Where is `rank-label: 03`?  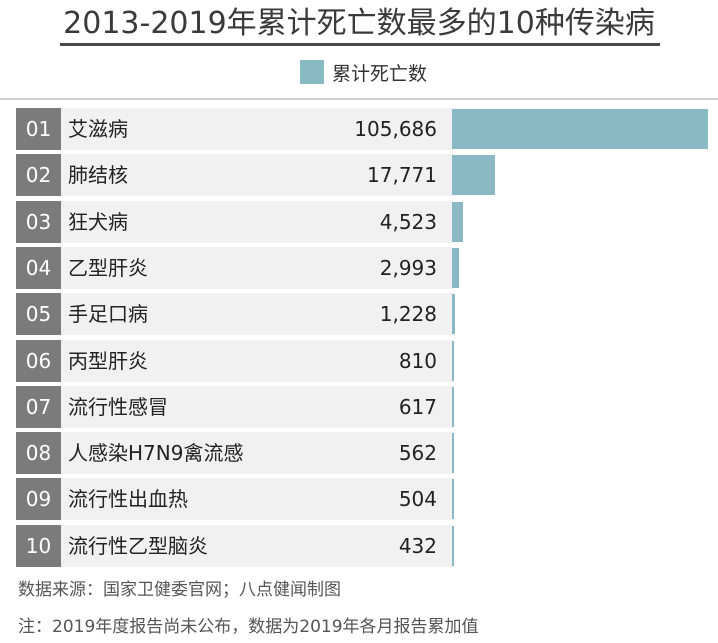 rank-label: 03 is located at coordinates (38, 222).